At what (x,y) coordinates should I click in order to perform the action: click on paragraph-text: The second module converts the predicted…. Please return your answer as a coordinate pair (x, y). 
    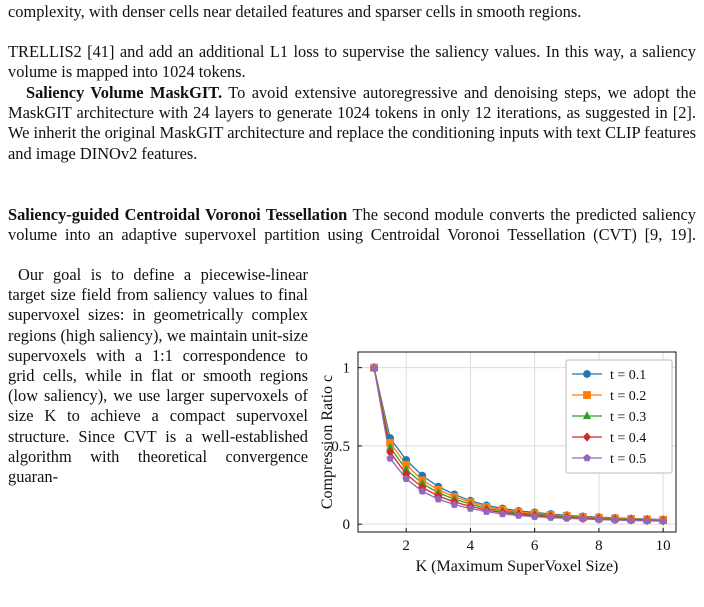
    Looking at the image, I should click on (352, 225).